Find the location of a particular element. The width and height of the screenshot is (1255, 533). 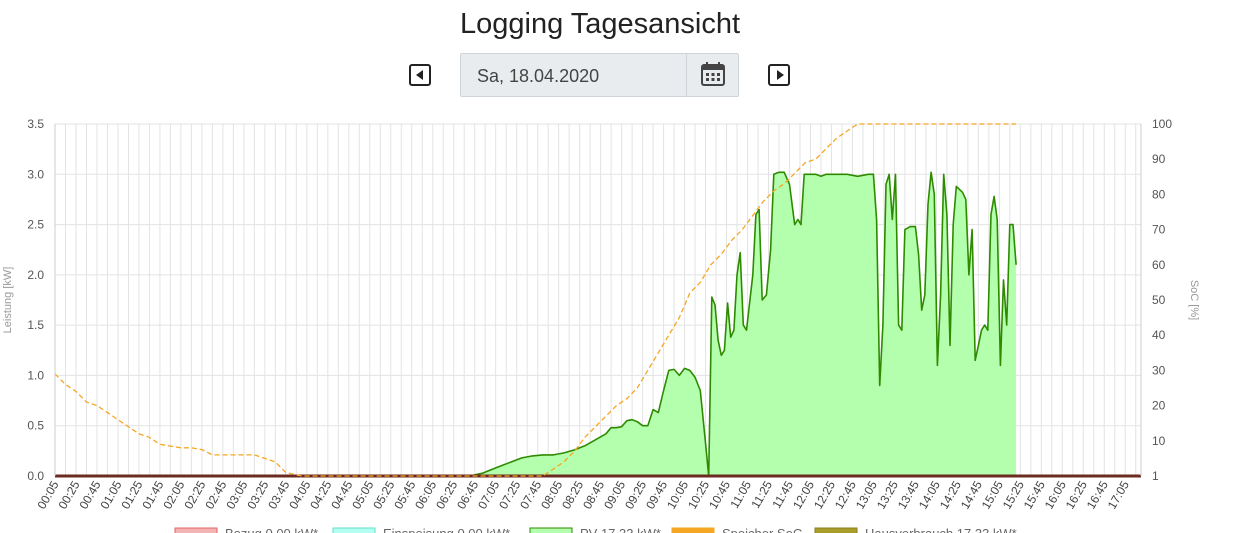

next-day-button is located at coordinates (779, 75).